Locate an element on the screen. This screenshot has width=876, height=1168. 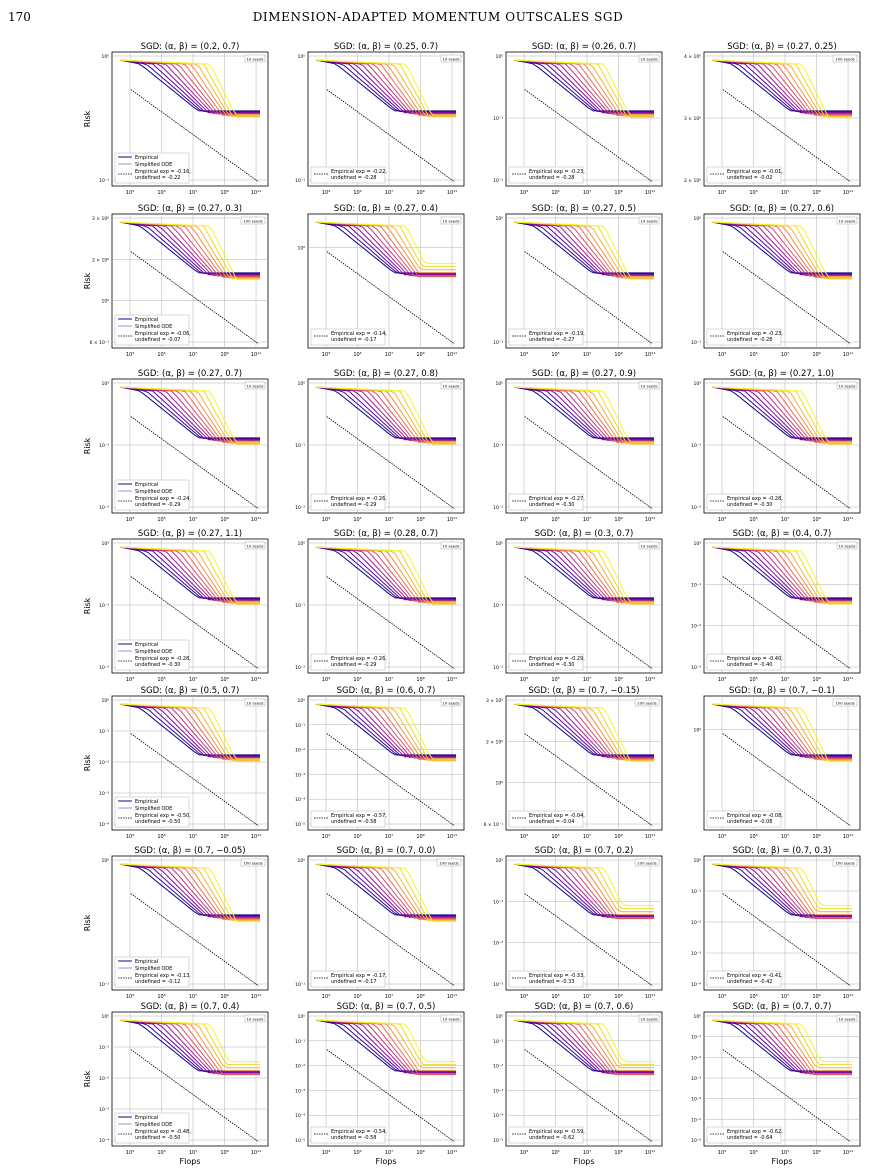
y-tick-label: 3 × 10⁰ is located at coordinates (692, 119).